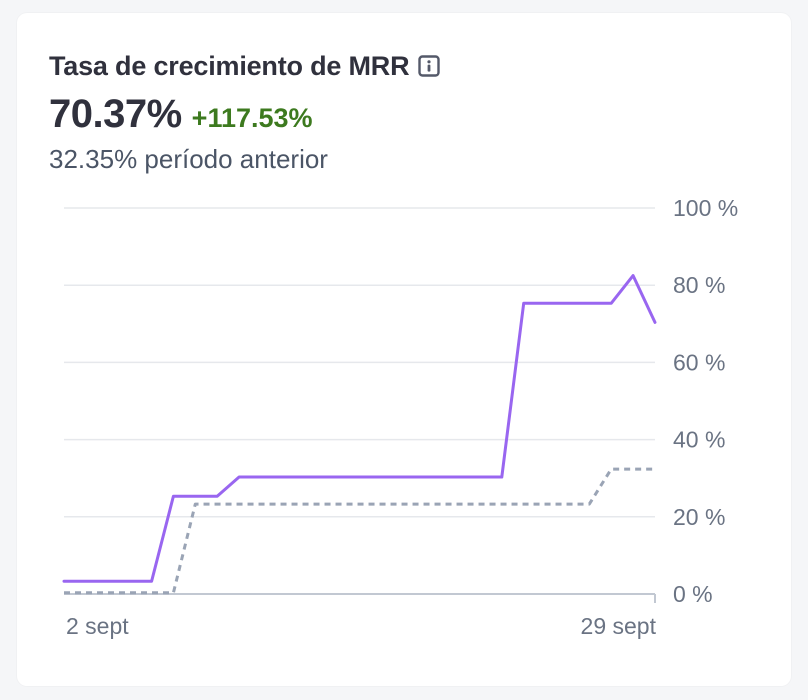  What do you see at coordinates (705, 208) in the screenshot?
I see `y-tick-label: 100 %` at bounding box center [705, 208].